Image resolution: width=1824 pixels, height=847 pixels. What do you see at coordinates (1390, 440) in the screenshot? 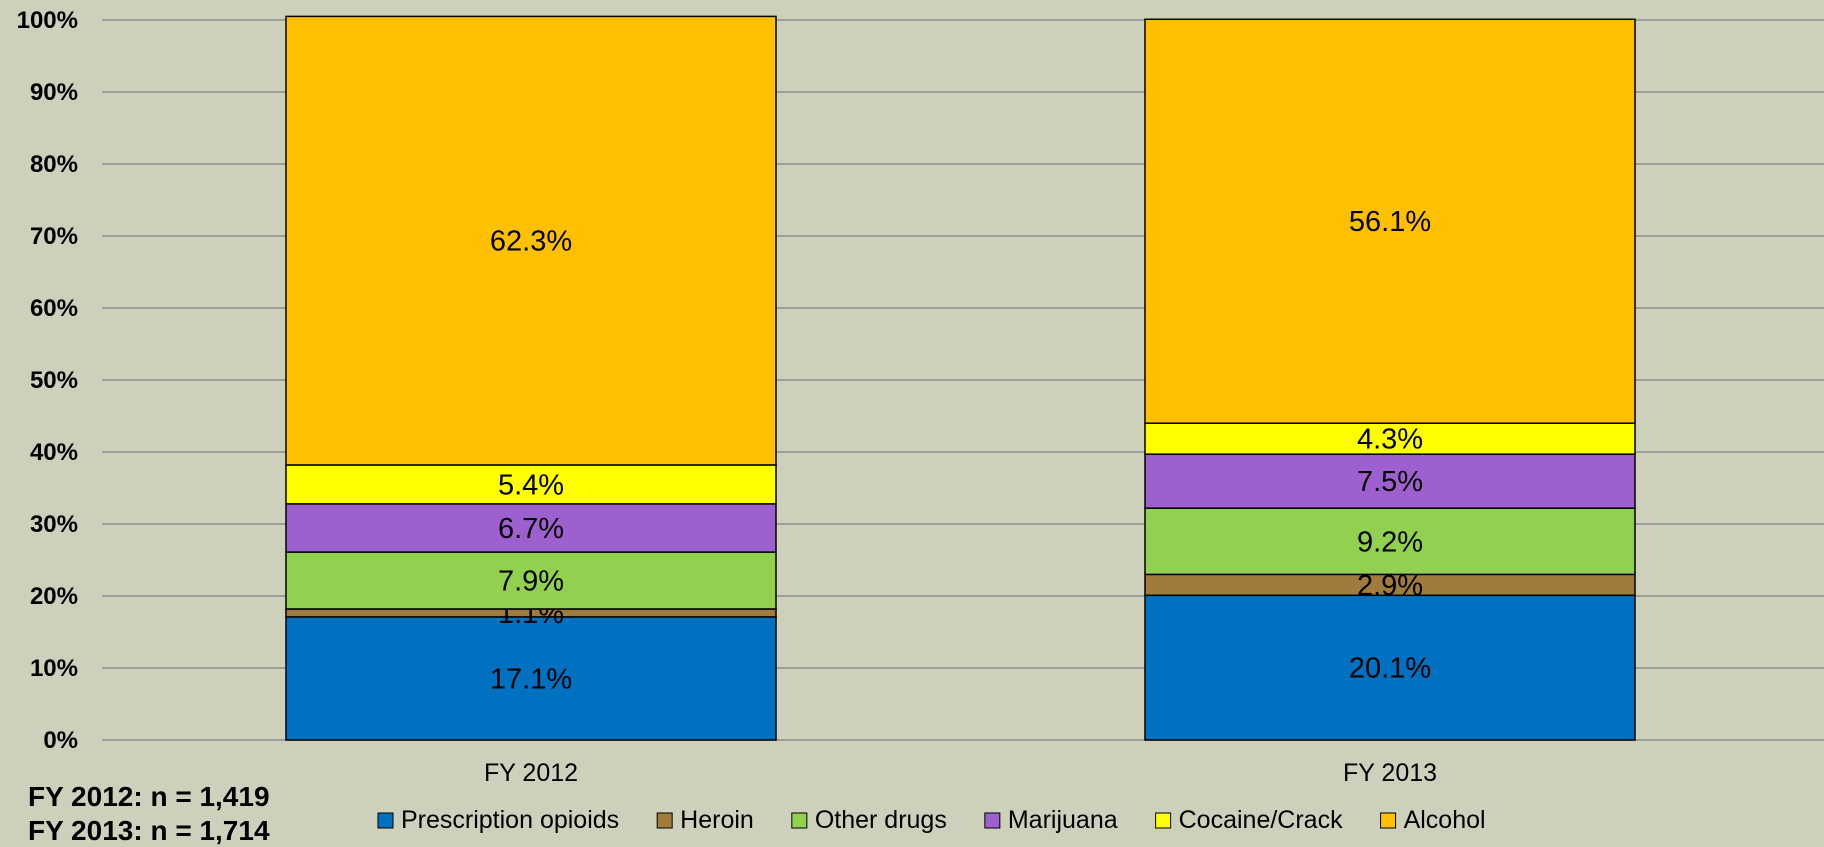
I see `data-label: 4.3%` at bounding box center [1390, 440].